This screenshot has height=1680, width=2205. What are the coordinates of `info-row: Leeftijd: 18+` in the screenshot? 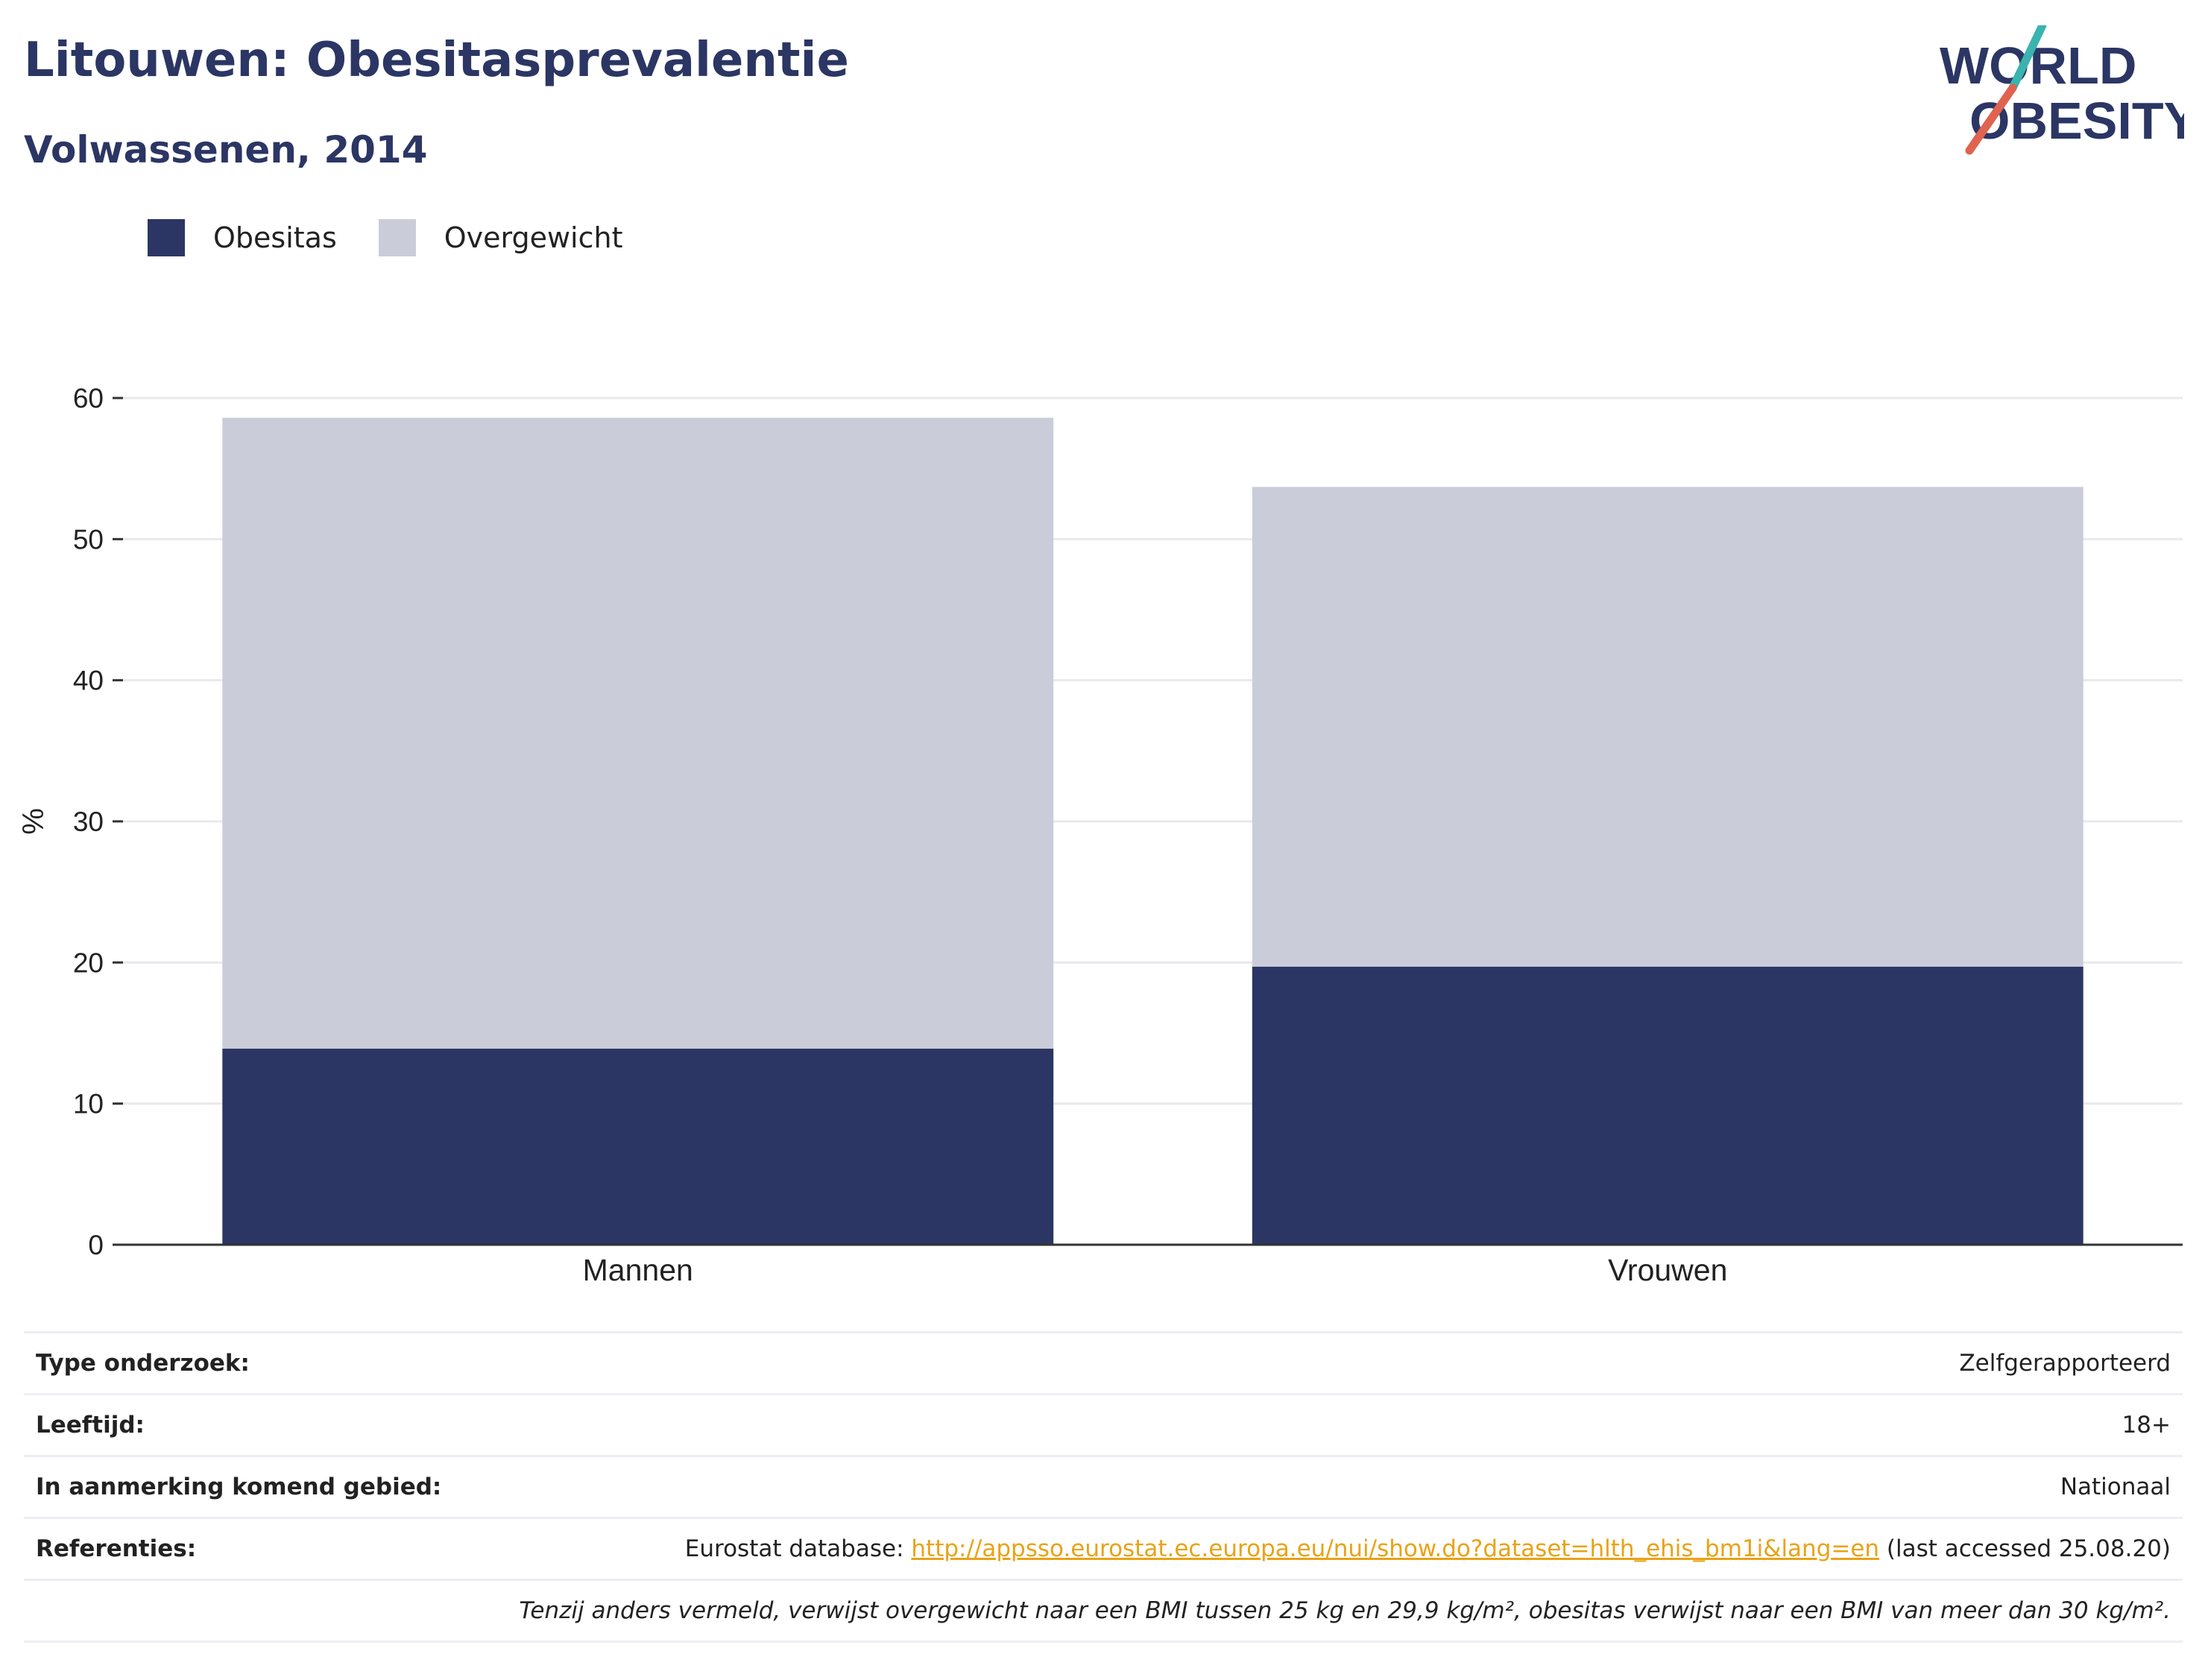 It's located at (1103, 1424).